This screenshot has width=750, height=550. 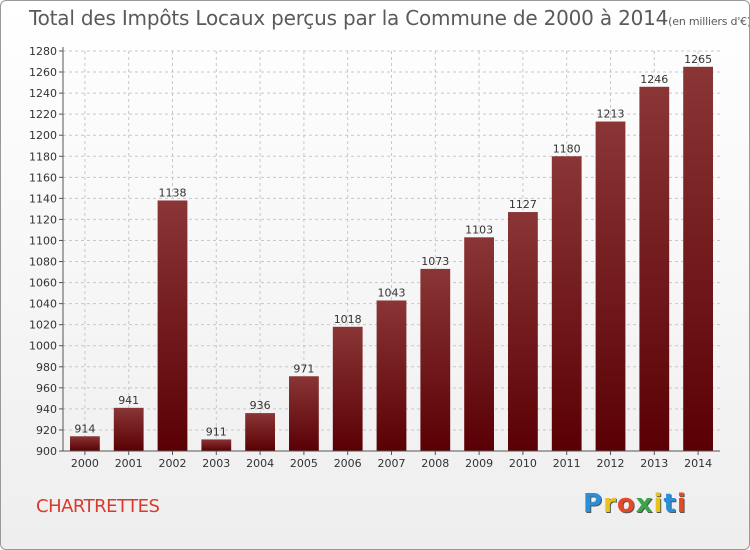 What do you see at coordinates (567, 463) in the screenshot?
I see `x-tick-label: 2011` at bounding box center [567, 463].